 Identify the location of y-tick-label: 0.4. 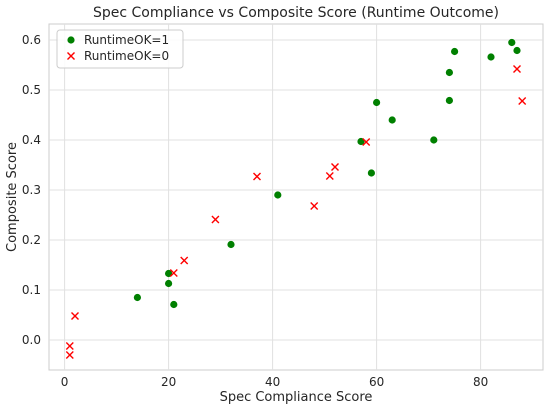
(31, 140).